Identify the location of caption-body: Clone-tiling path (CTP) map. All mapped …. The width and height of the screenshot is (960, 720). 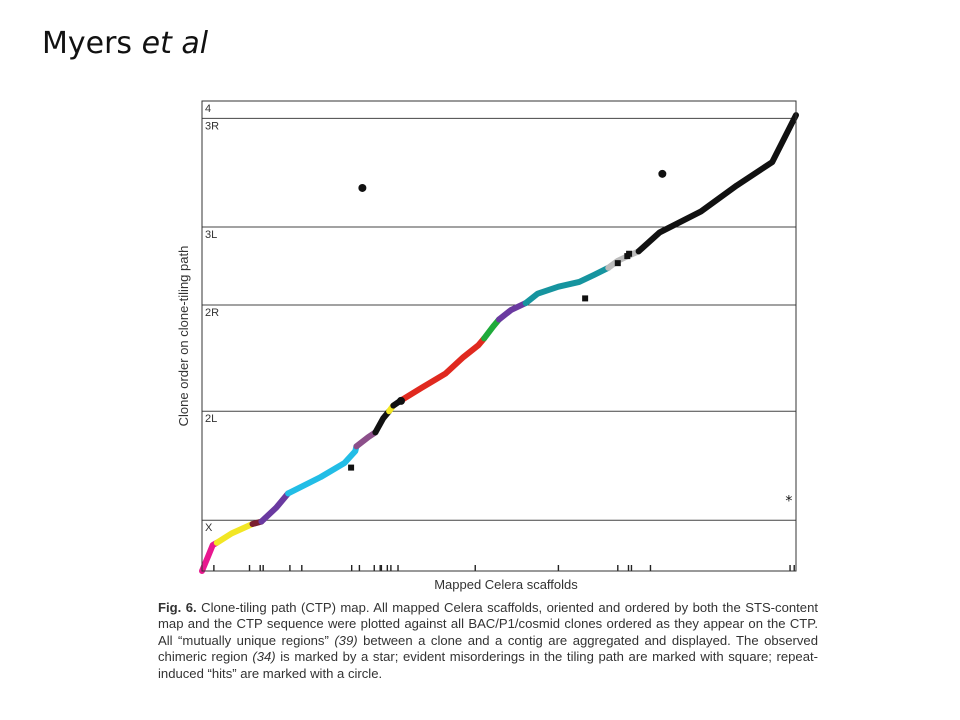
(488, 640).